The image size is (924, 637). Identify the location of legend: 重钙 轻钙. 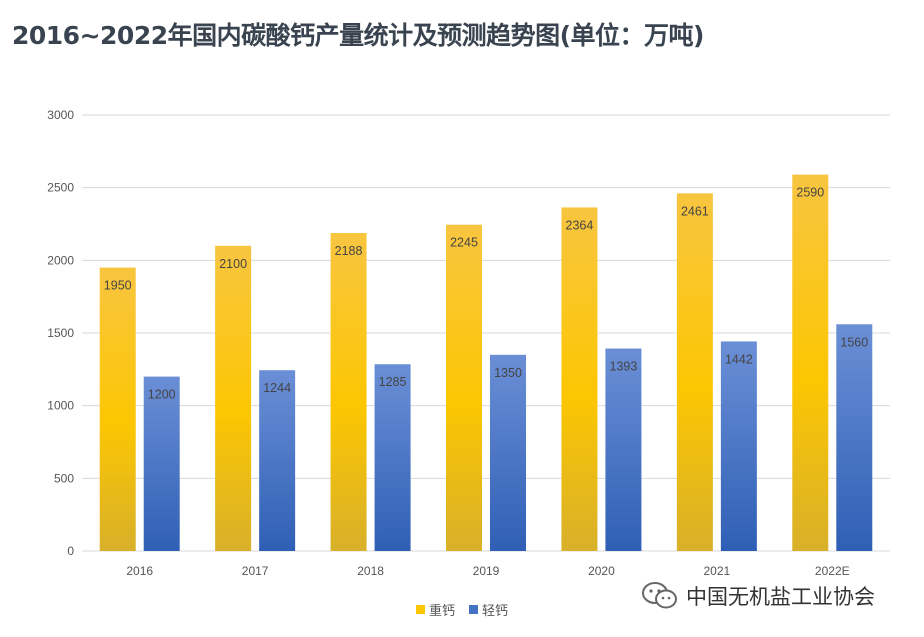
(462, 609).